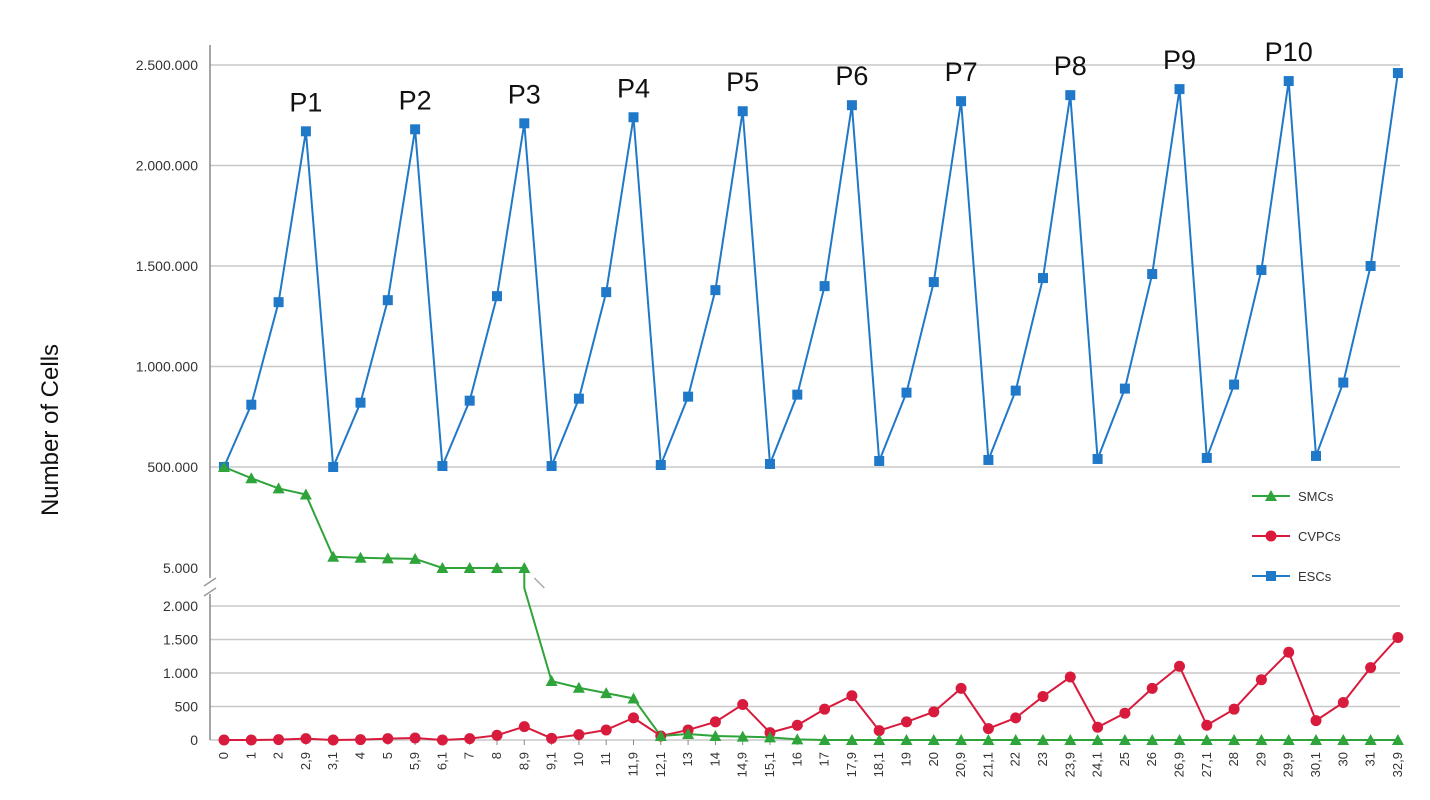 The height and width of the screenshot is (800, 1430). I want to click on y-tick-label-upper: 500.000, so click(172, 467).